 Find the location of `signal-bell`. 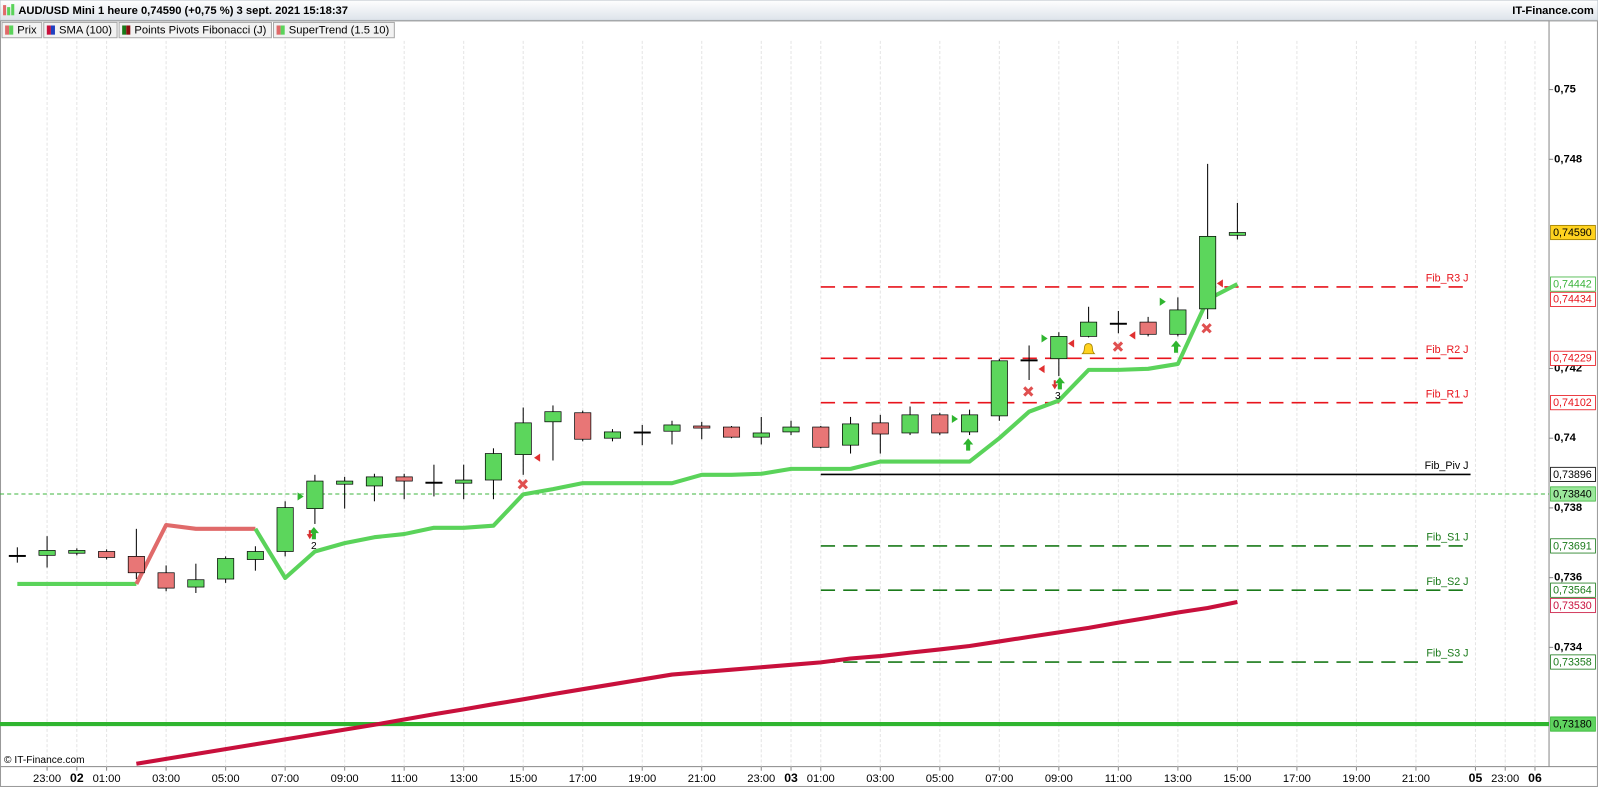

signal-bell is located at coordinates (1088, 349).